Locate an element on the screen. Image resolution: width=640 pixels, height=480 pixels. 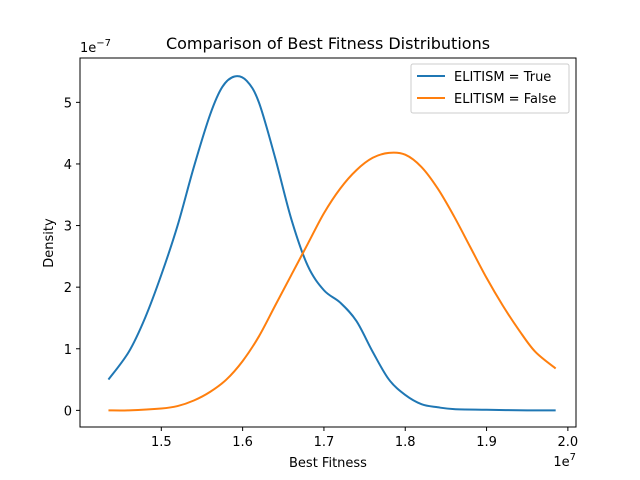
chart-title: Comparison of Best Fitness Distributions is located at coordinates (328, 43).